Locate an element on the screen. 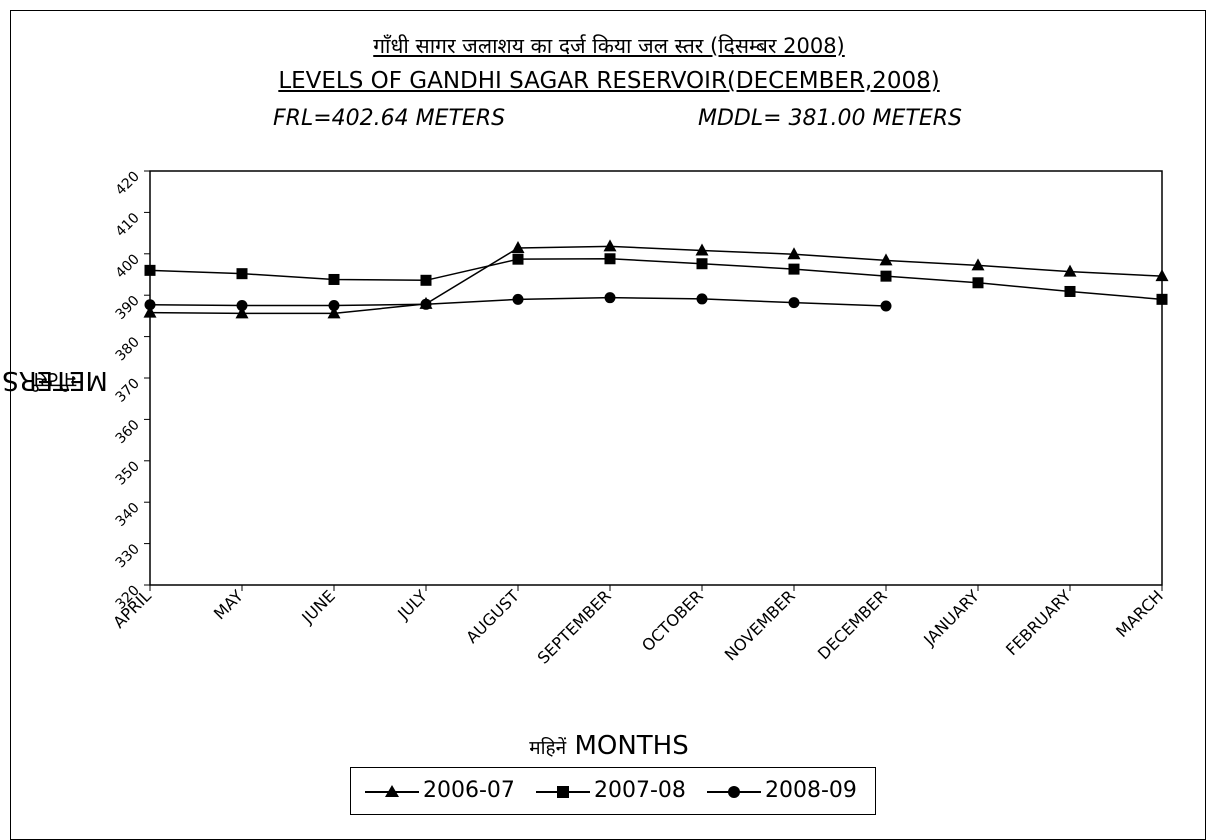 This screenshot has height=840, width=1218. x-axis-label-english: MONTHS is located at coordinates (631, 746).